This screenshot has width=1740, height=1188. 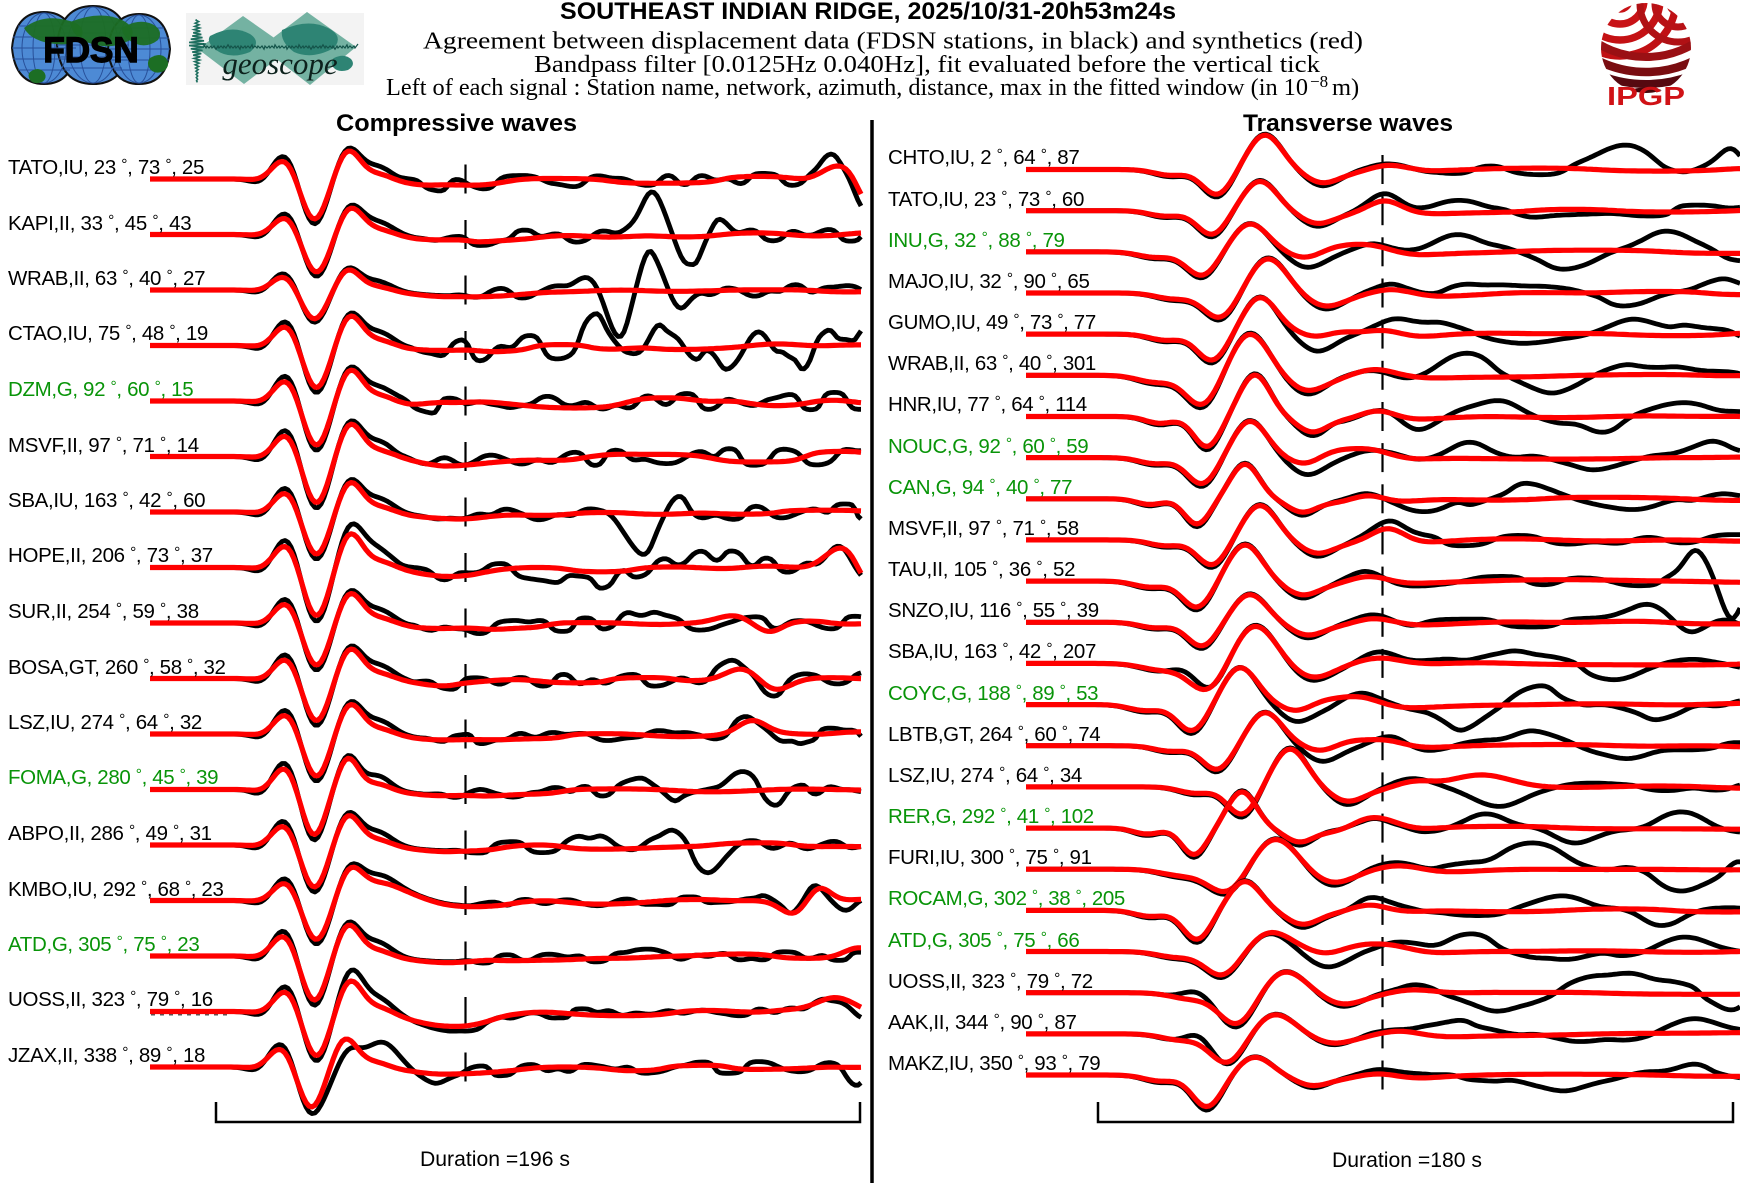 I want to click on svg-text: FOMA,G, 280 °, 45 °, 39, so click(x=113, y=777).